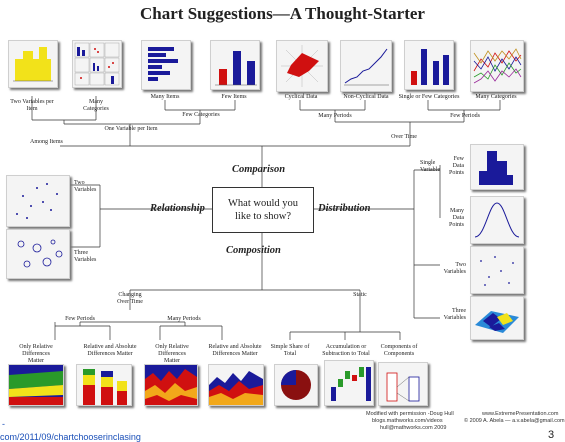 This screenshot has width=565, height=442. What do you see at coordinates (497, 66) in the screenshot?
I see `thumb-multi-line-chart` at bounding box center [497, 66].